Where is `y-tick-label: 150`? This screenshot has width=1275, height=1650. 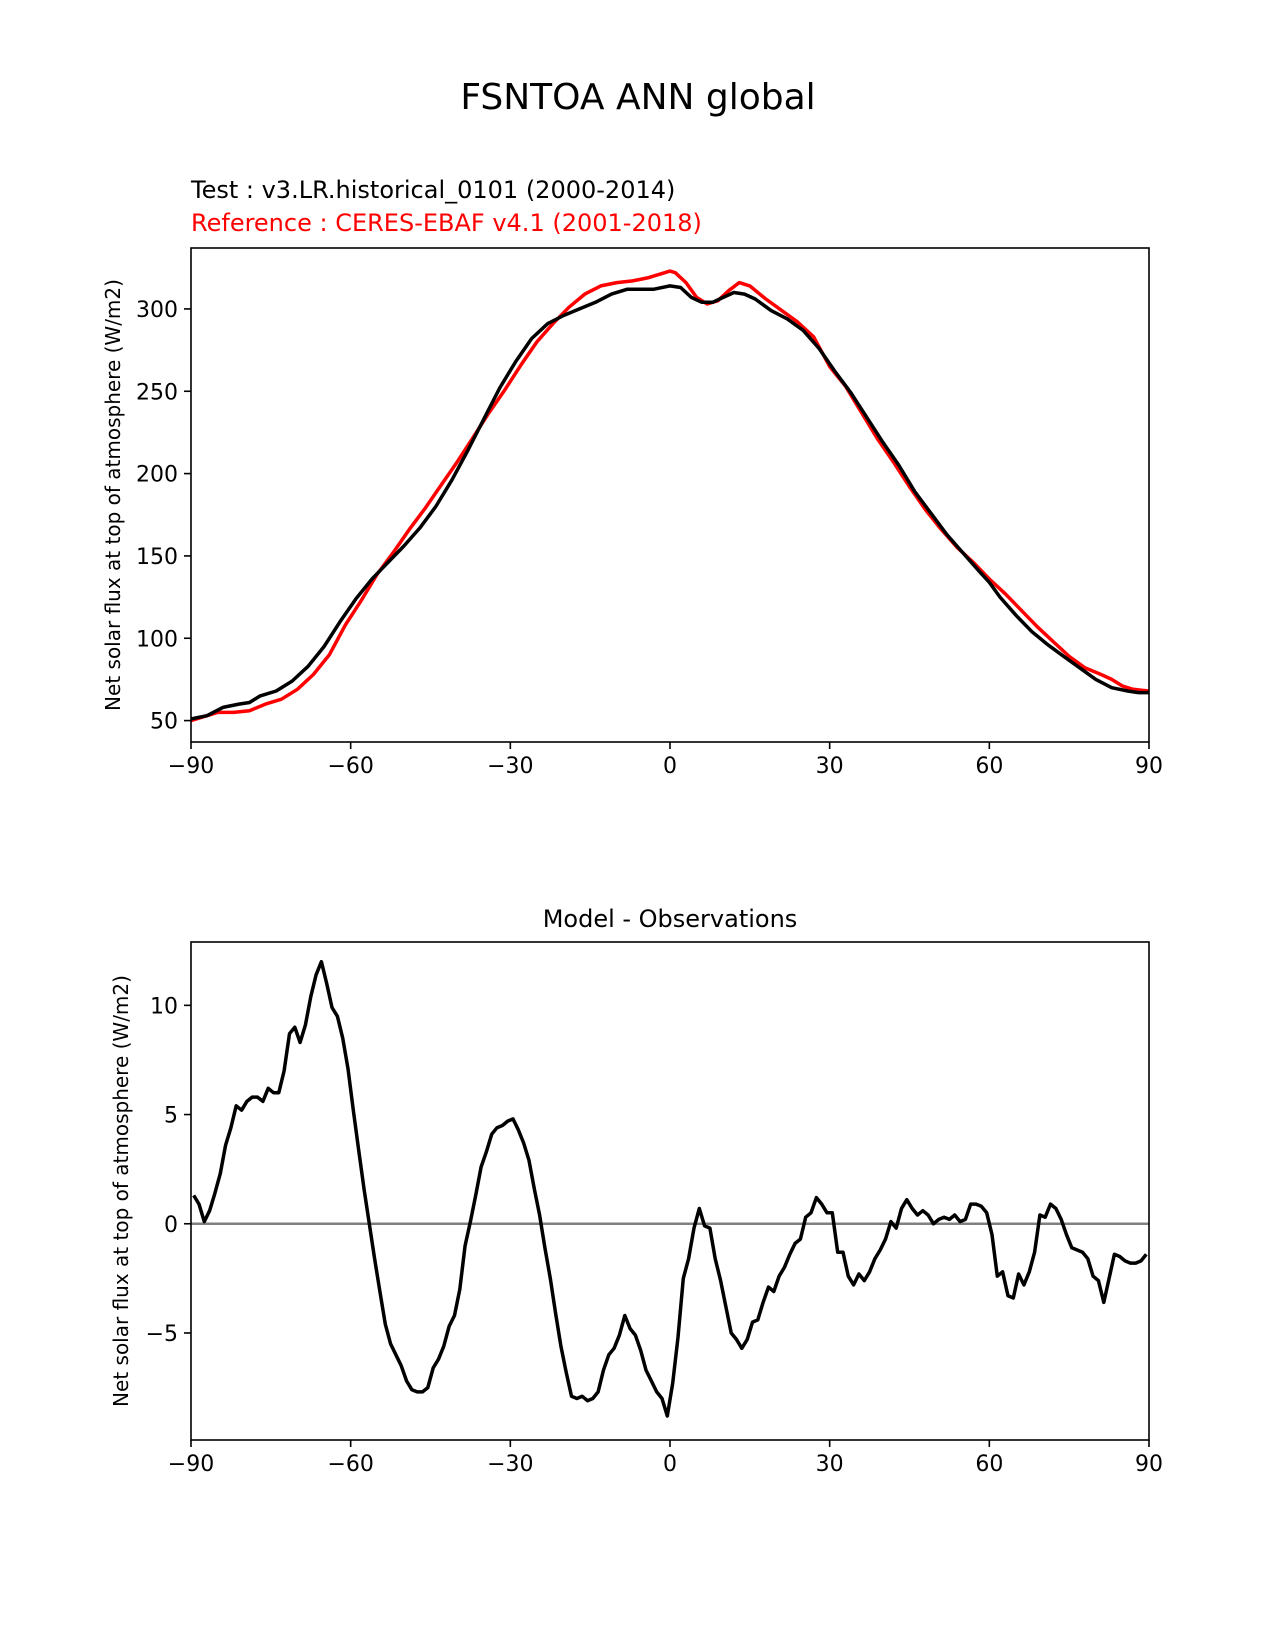 y-tick-label: 150 is located at coordinates (157, 557).